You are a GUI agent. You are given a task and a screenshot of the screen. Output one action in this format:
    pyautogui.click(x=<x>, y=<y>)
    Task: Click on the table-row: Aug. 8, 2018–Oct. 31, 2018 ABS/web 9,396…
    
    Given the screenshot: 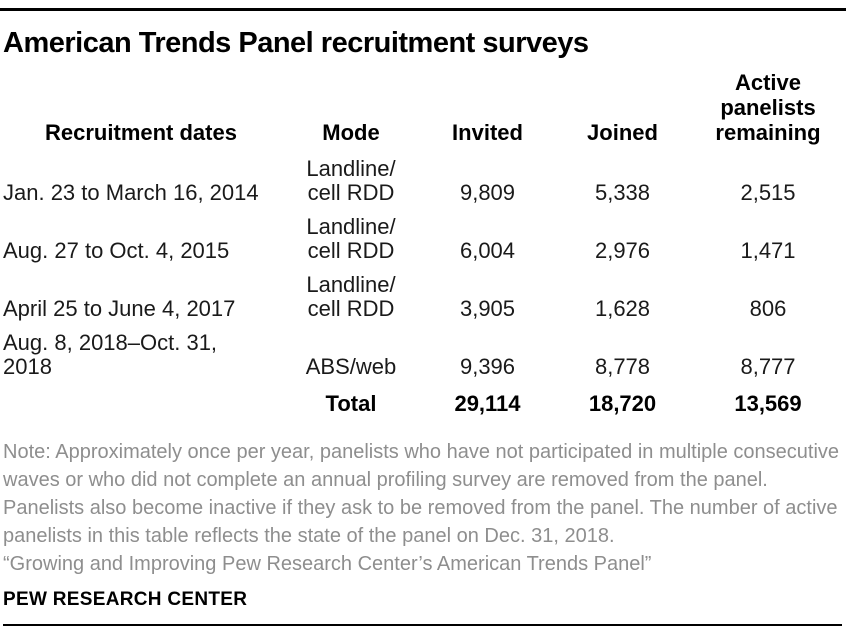 What is the action you would take?
    pyautogui.click(x=423, y=350)
    